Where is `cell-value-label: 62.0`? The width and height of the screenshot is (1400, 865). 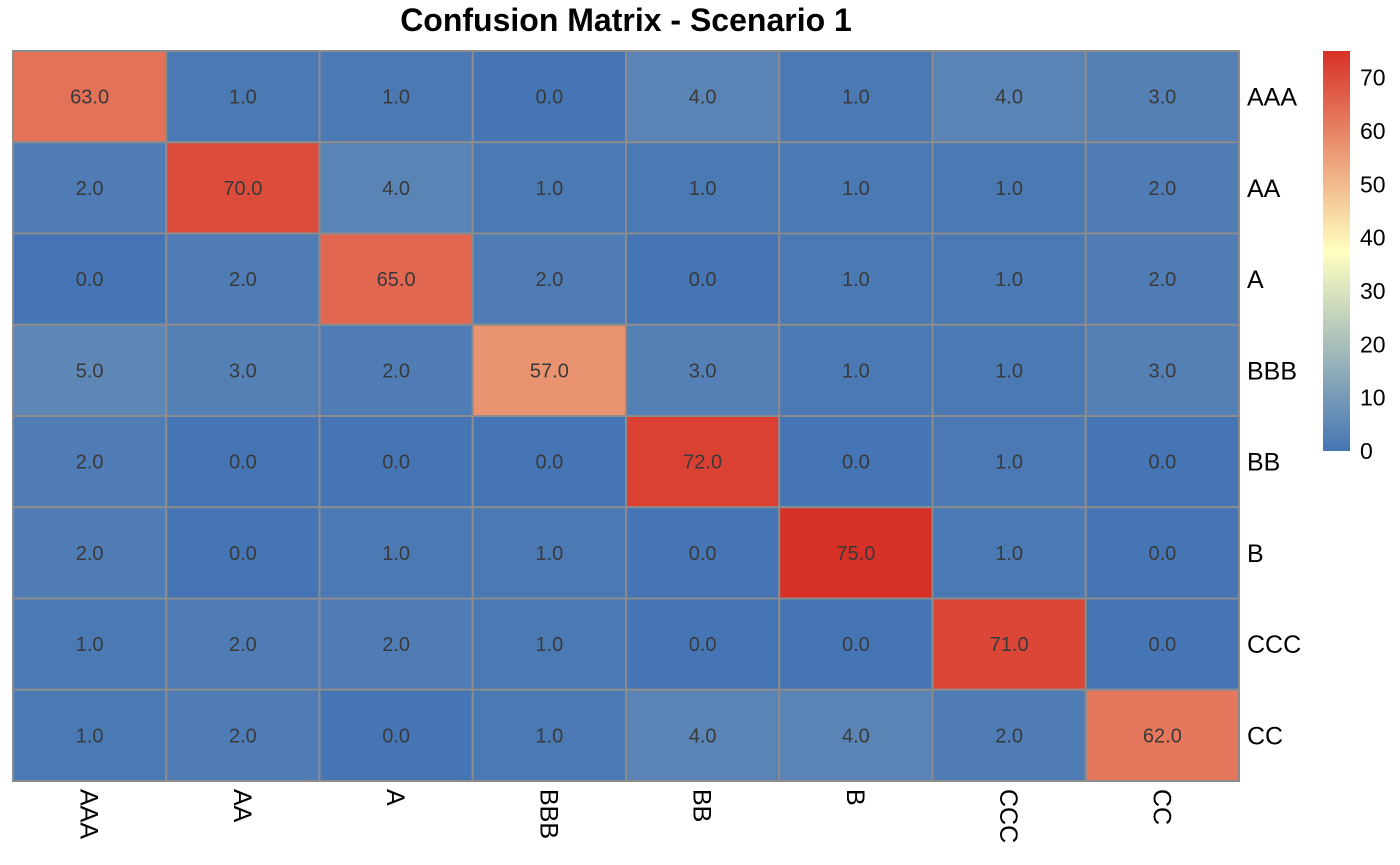 cell-value-label: 62.0 is located at coordinates (1162, 736).